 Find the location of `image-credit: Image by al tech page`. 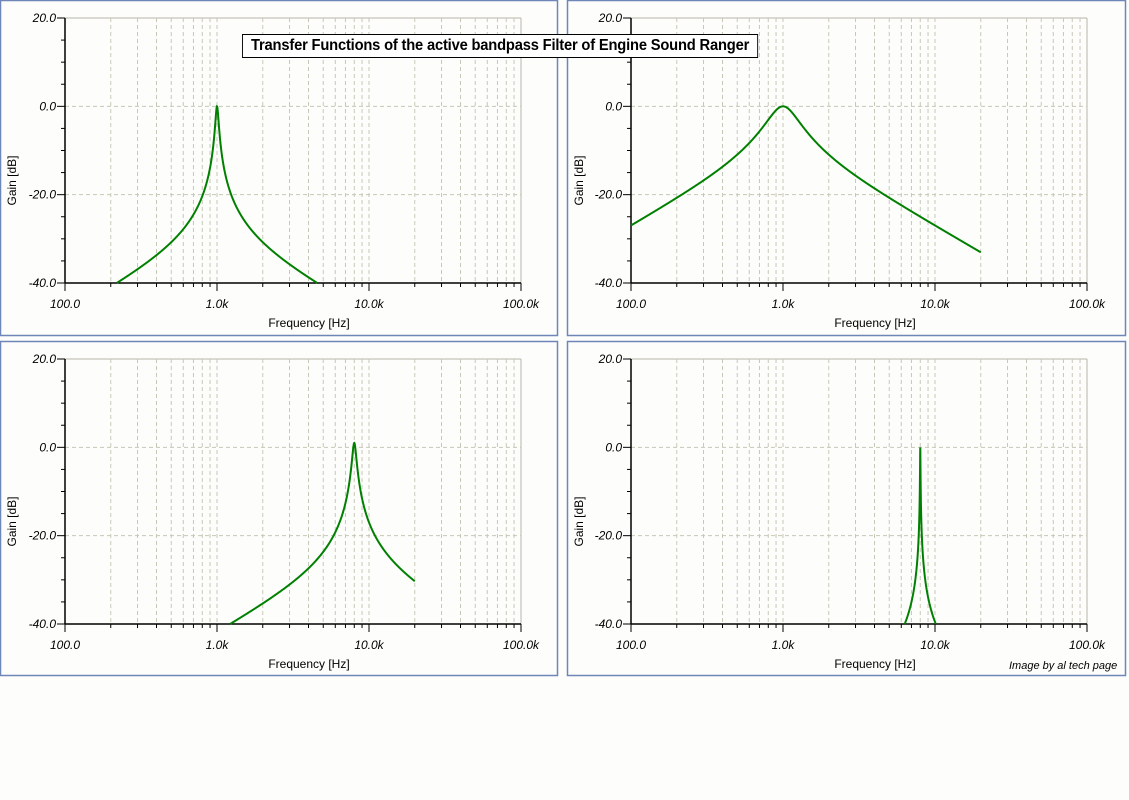

image-credit: Image by al tech page is located at coordinates (1063, 666).